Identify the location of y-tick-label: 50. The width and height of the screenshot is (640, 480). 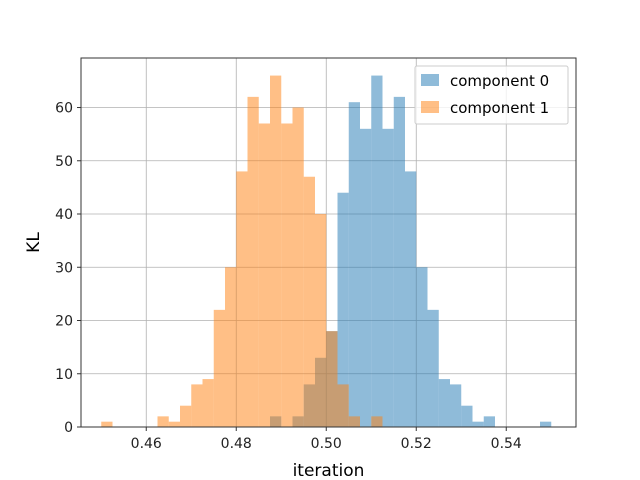
(64, 162).